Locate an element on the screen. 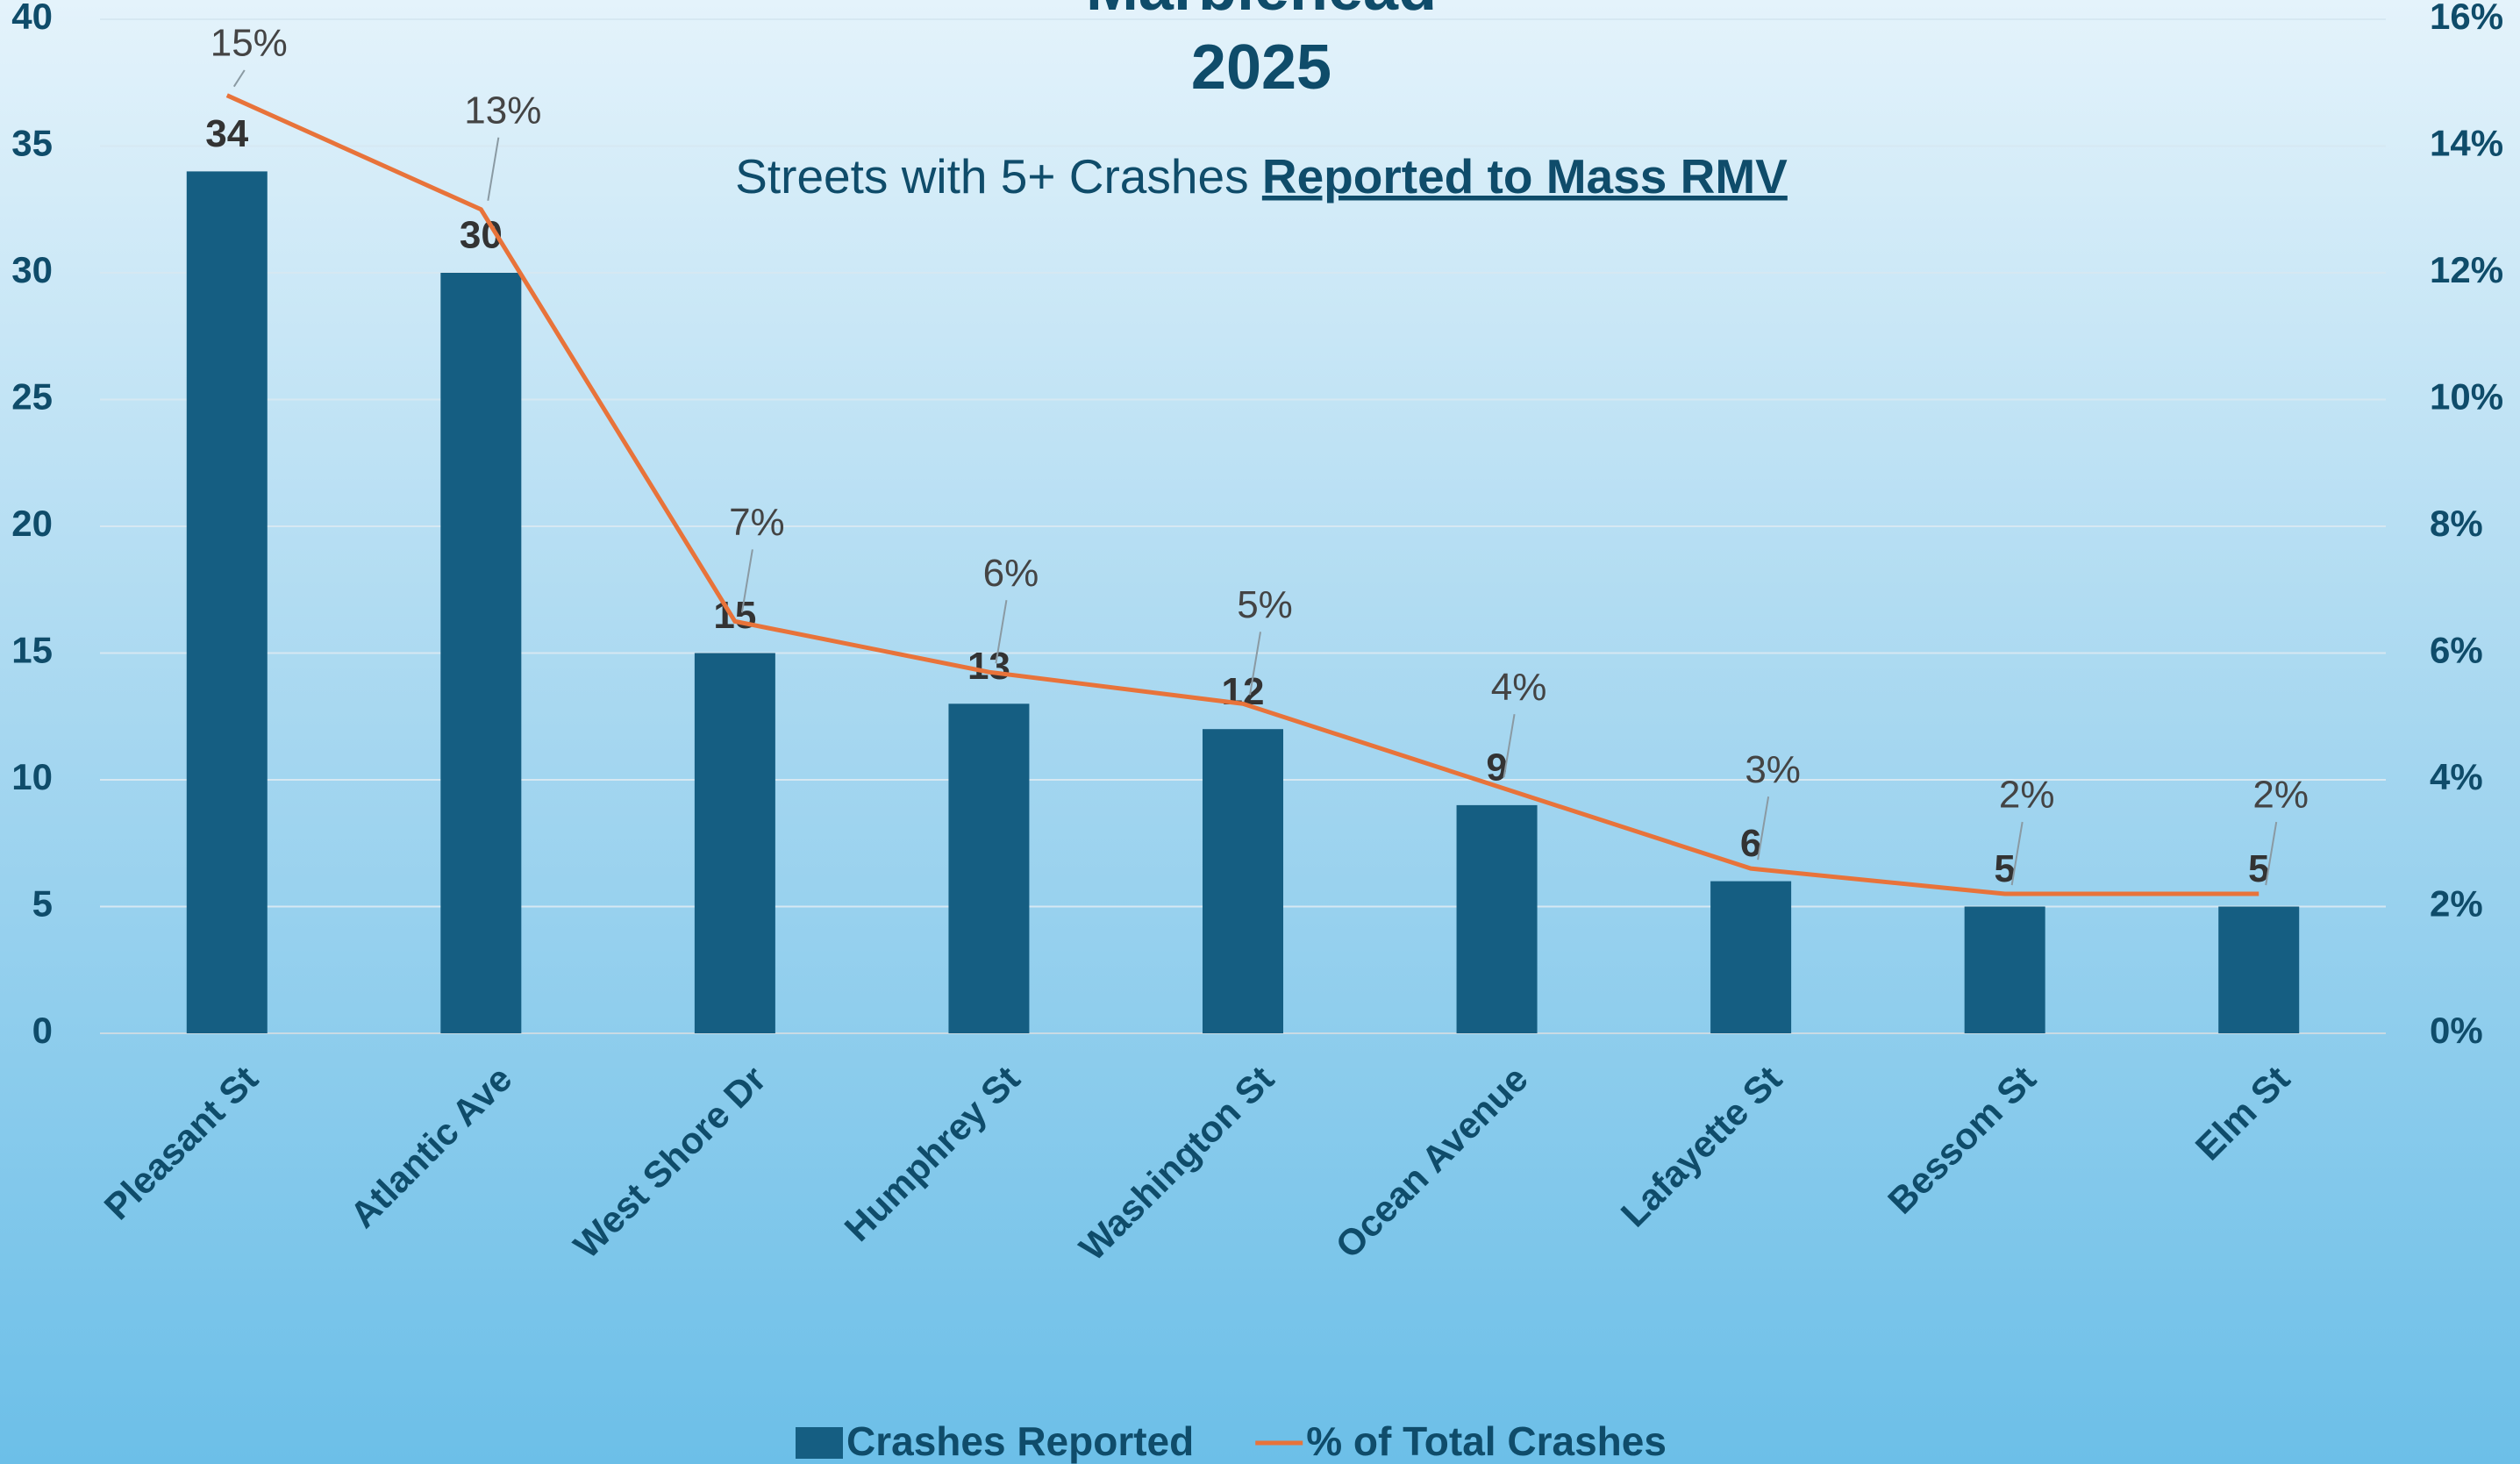  y-tick-label: 30 is located at coordinates (32, 269).